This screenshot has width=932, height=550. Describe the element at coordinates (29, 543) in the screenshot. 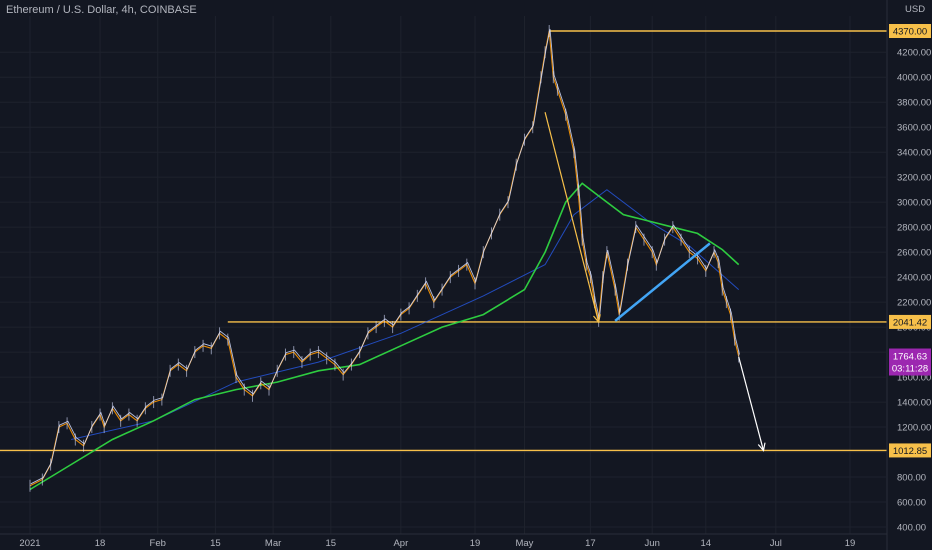

I see `time-tick-label: 2021` at that location.